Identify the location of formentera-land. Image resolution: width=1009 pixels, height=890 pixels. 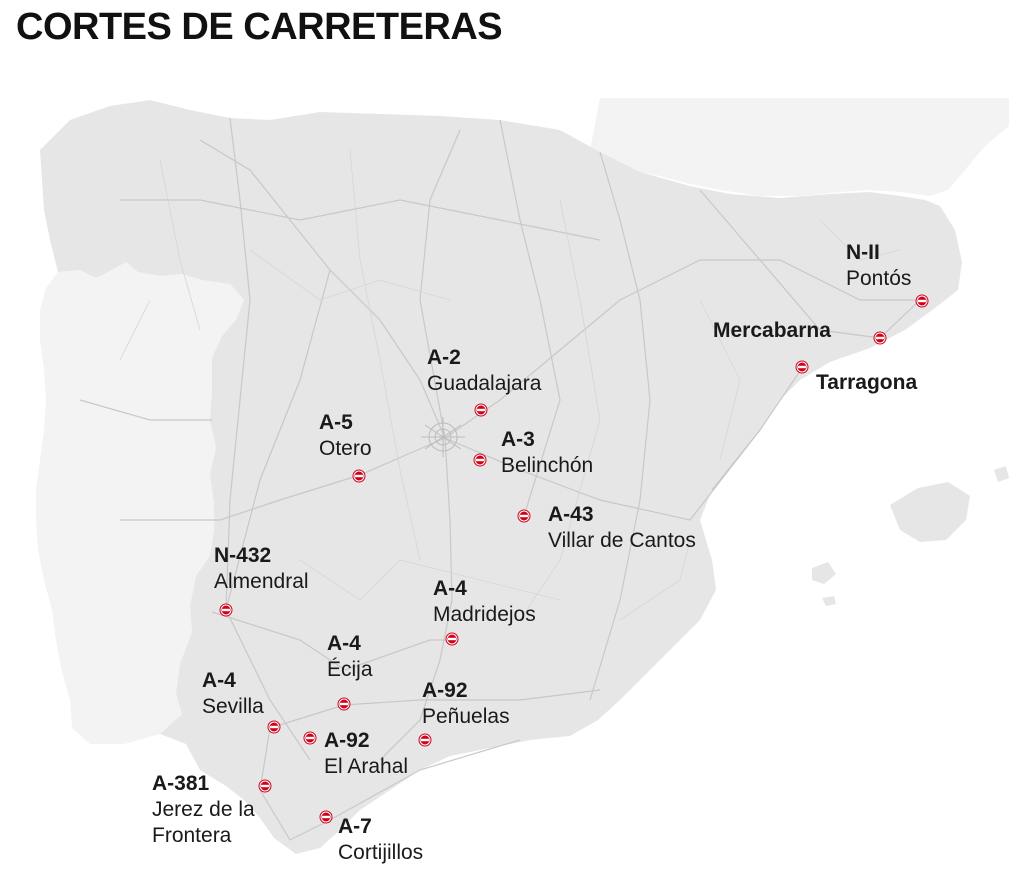
(829, 601).